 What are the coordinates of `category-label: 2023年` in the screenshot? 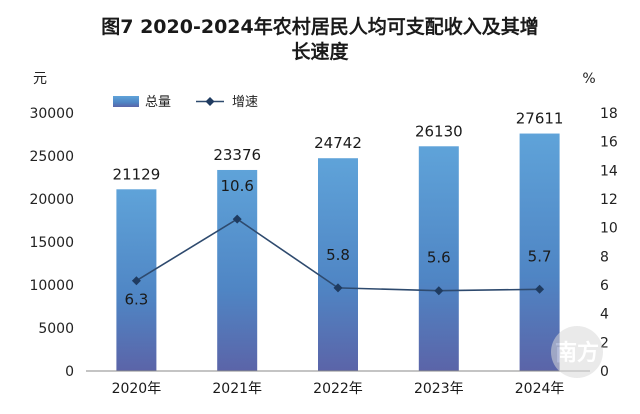 It's located at (439, 389).